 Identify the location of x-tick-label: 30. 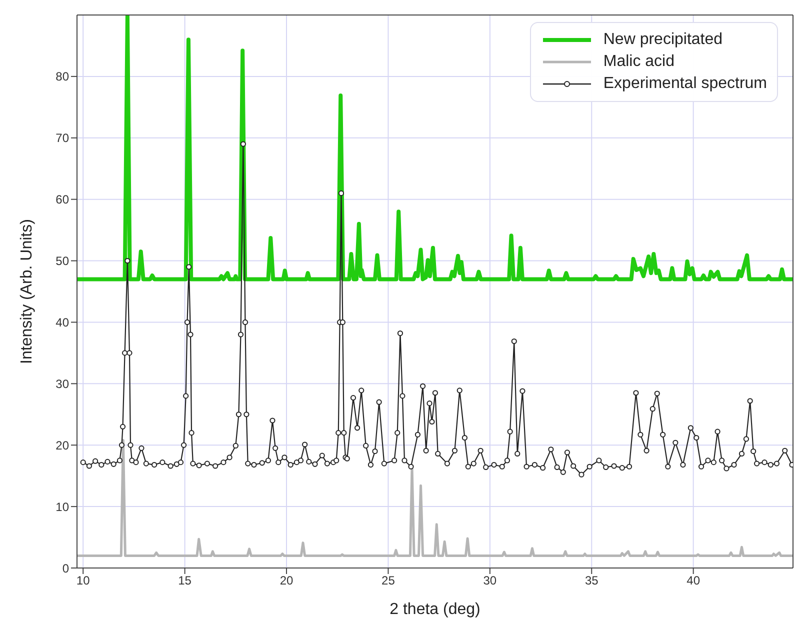
(490, 581).